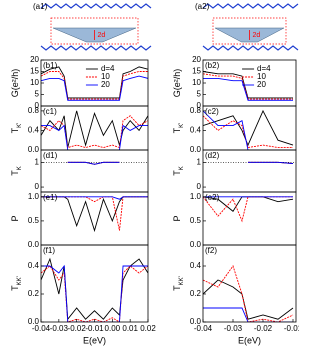  What do you see at coordinates (50, 111) in the screenshot?
I see `panel-label: (c1)` at bounding box center [50, 111].